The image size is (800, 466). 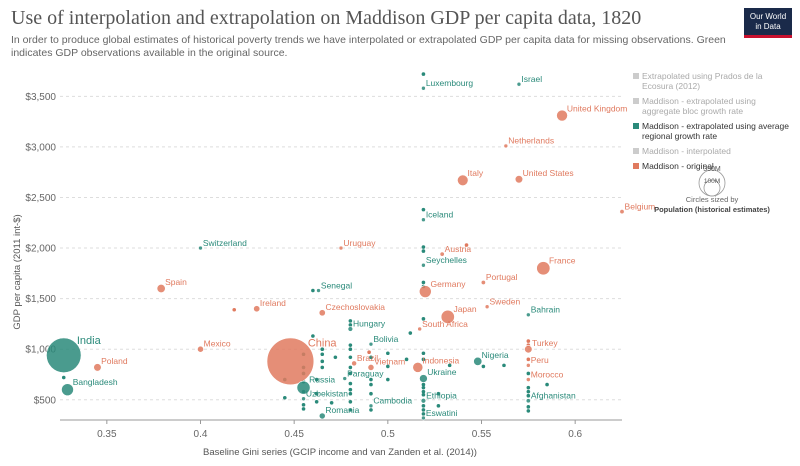 I want to click on legend-label: Ecosura (2012), so click(x=671, y=86).